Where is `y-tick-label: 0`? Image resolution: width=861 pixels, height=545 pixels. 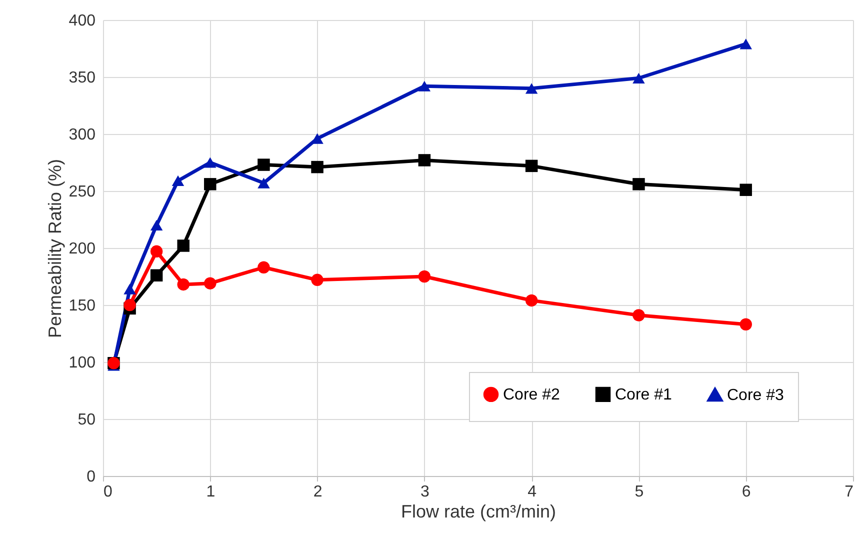
y-tick-label: 0 is located at coordinates (91, 477).